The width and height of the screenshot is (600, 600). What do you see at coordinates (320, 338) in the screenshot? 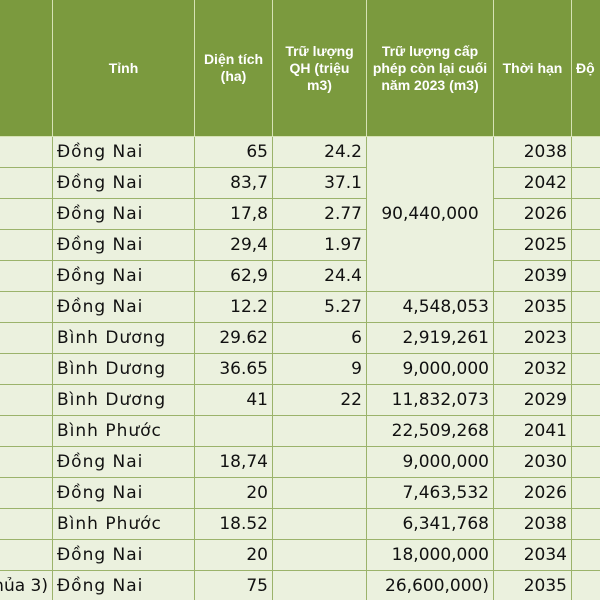
I see `cell-reserve: 6` at bounding box center [320, 338].